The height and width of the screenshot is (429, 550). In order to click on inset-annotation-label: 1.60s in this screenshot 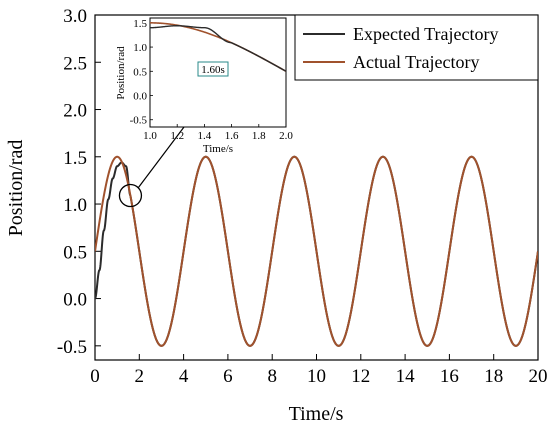, I will do `click(213, 70)`.